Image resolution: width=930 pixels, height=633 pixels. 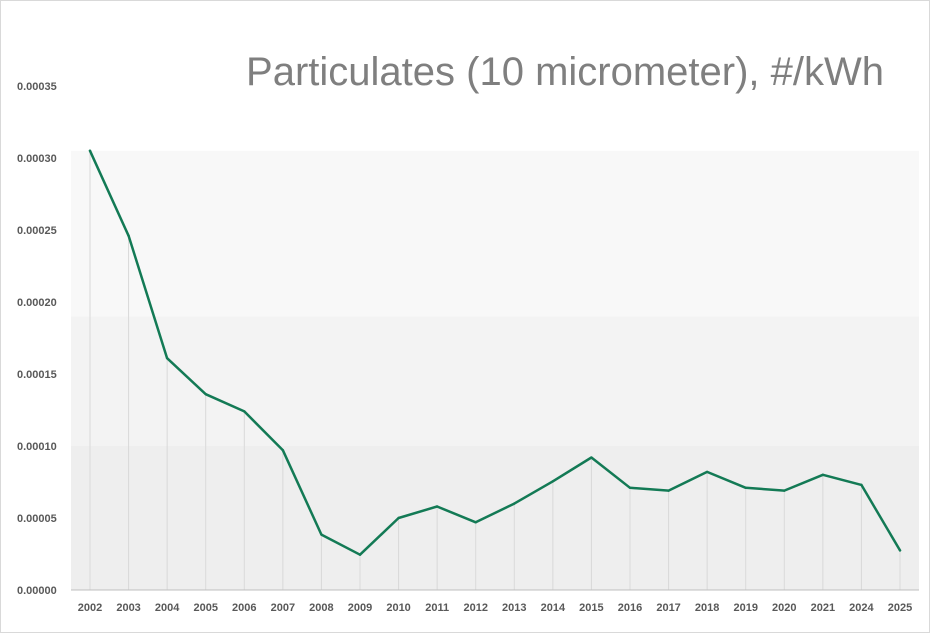 I want to click on x-tick-label: 2019, so click(x=745, y=608).